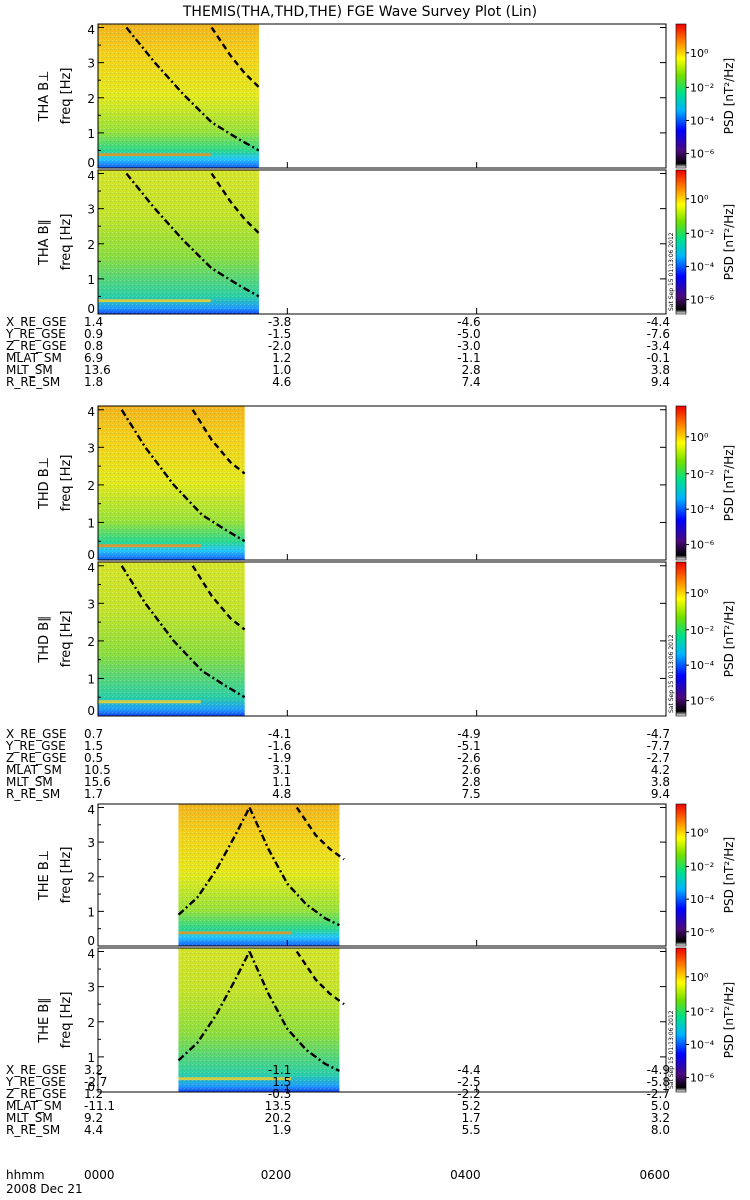  What do you see at coordinates (192, 89) in the screenshot?
I see `curve-dashdot` at bounding box center [192, 89].